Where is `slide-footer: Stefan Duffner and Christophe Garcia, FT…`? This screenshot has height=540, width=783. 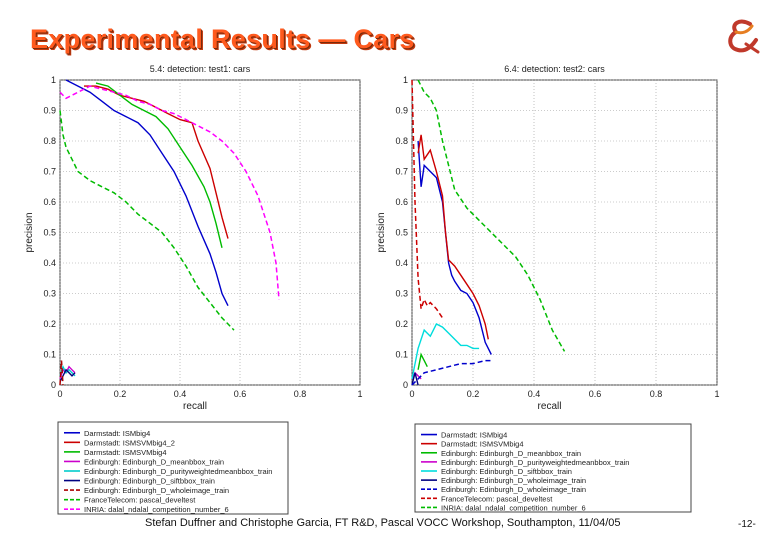 slide-footer: Stefan Duffner and Christophe Garcia, FT… is located at coordinates (383, 523).